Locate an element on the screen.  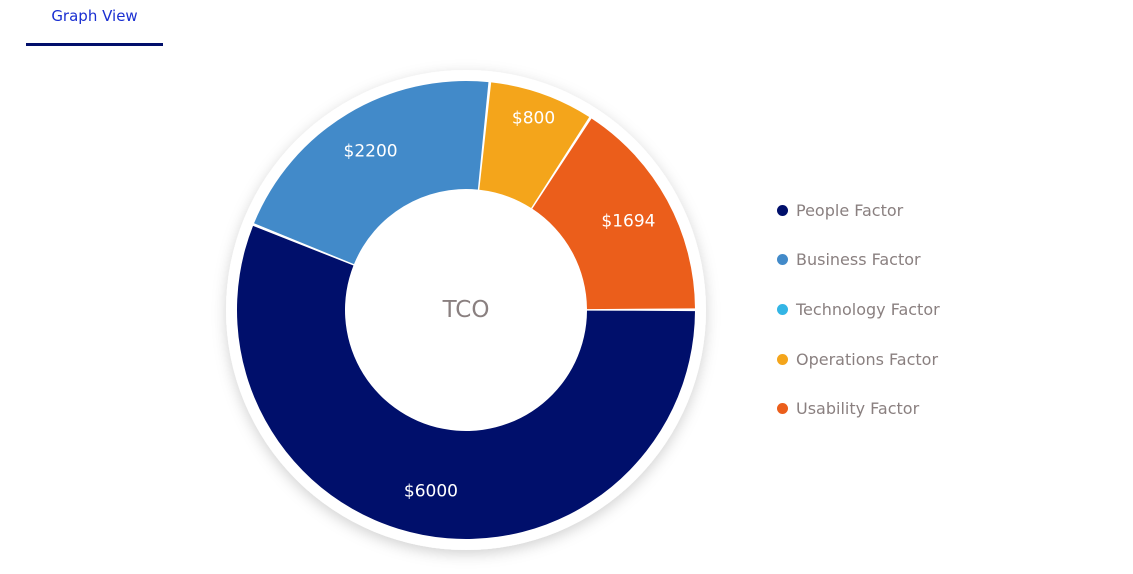
slice-label-operations-factor: $800 is located at coordinates (533, 119).